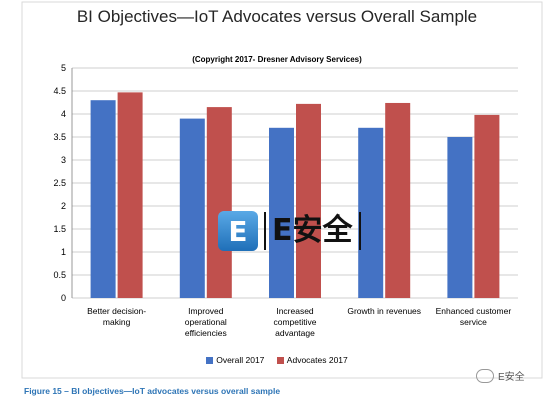 The height and width of the screenshot is (400, 554). What do you see at coordinates (63, 298) in the screenshot?
I see `y-tick-label: 0` at bounding box center [63, 298].